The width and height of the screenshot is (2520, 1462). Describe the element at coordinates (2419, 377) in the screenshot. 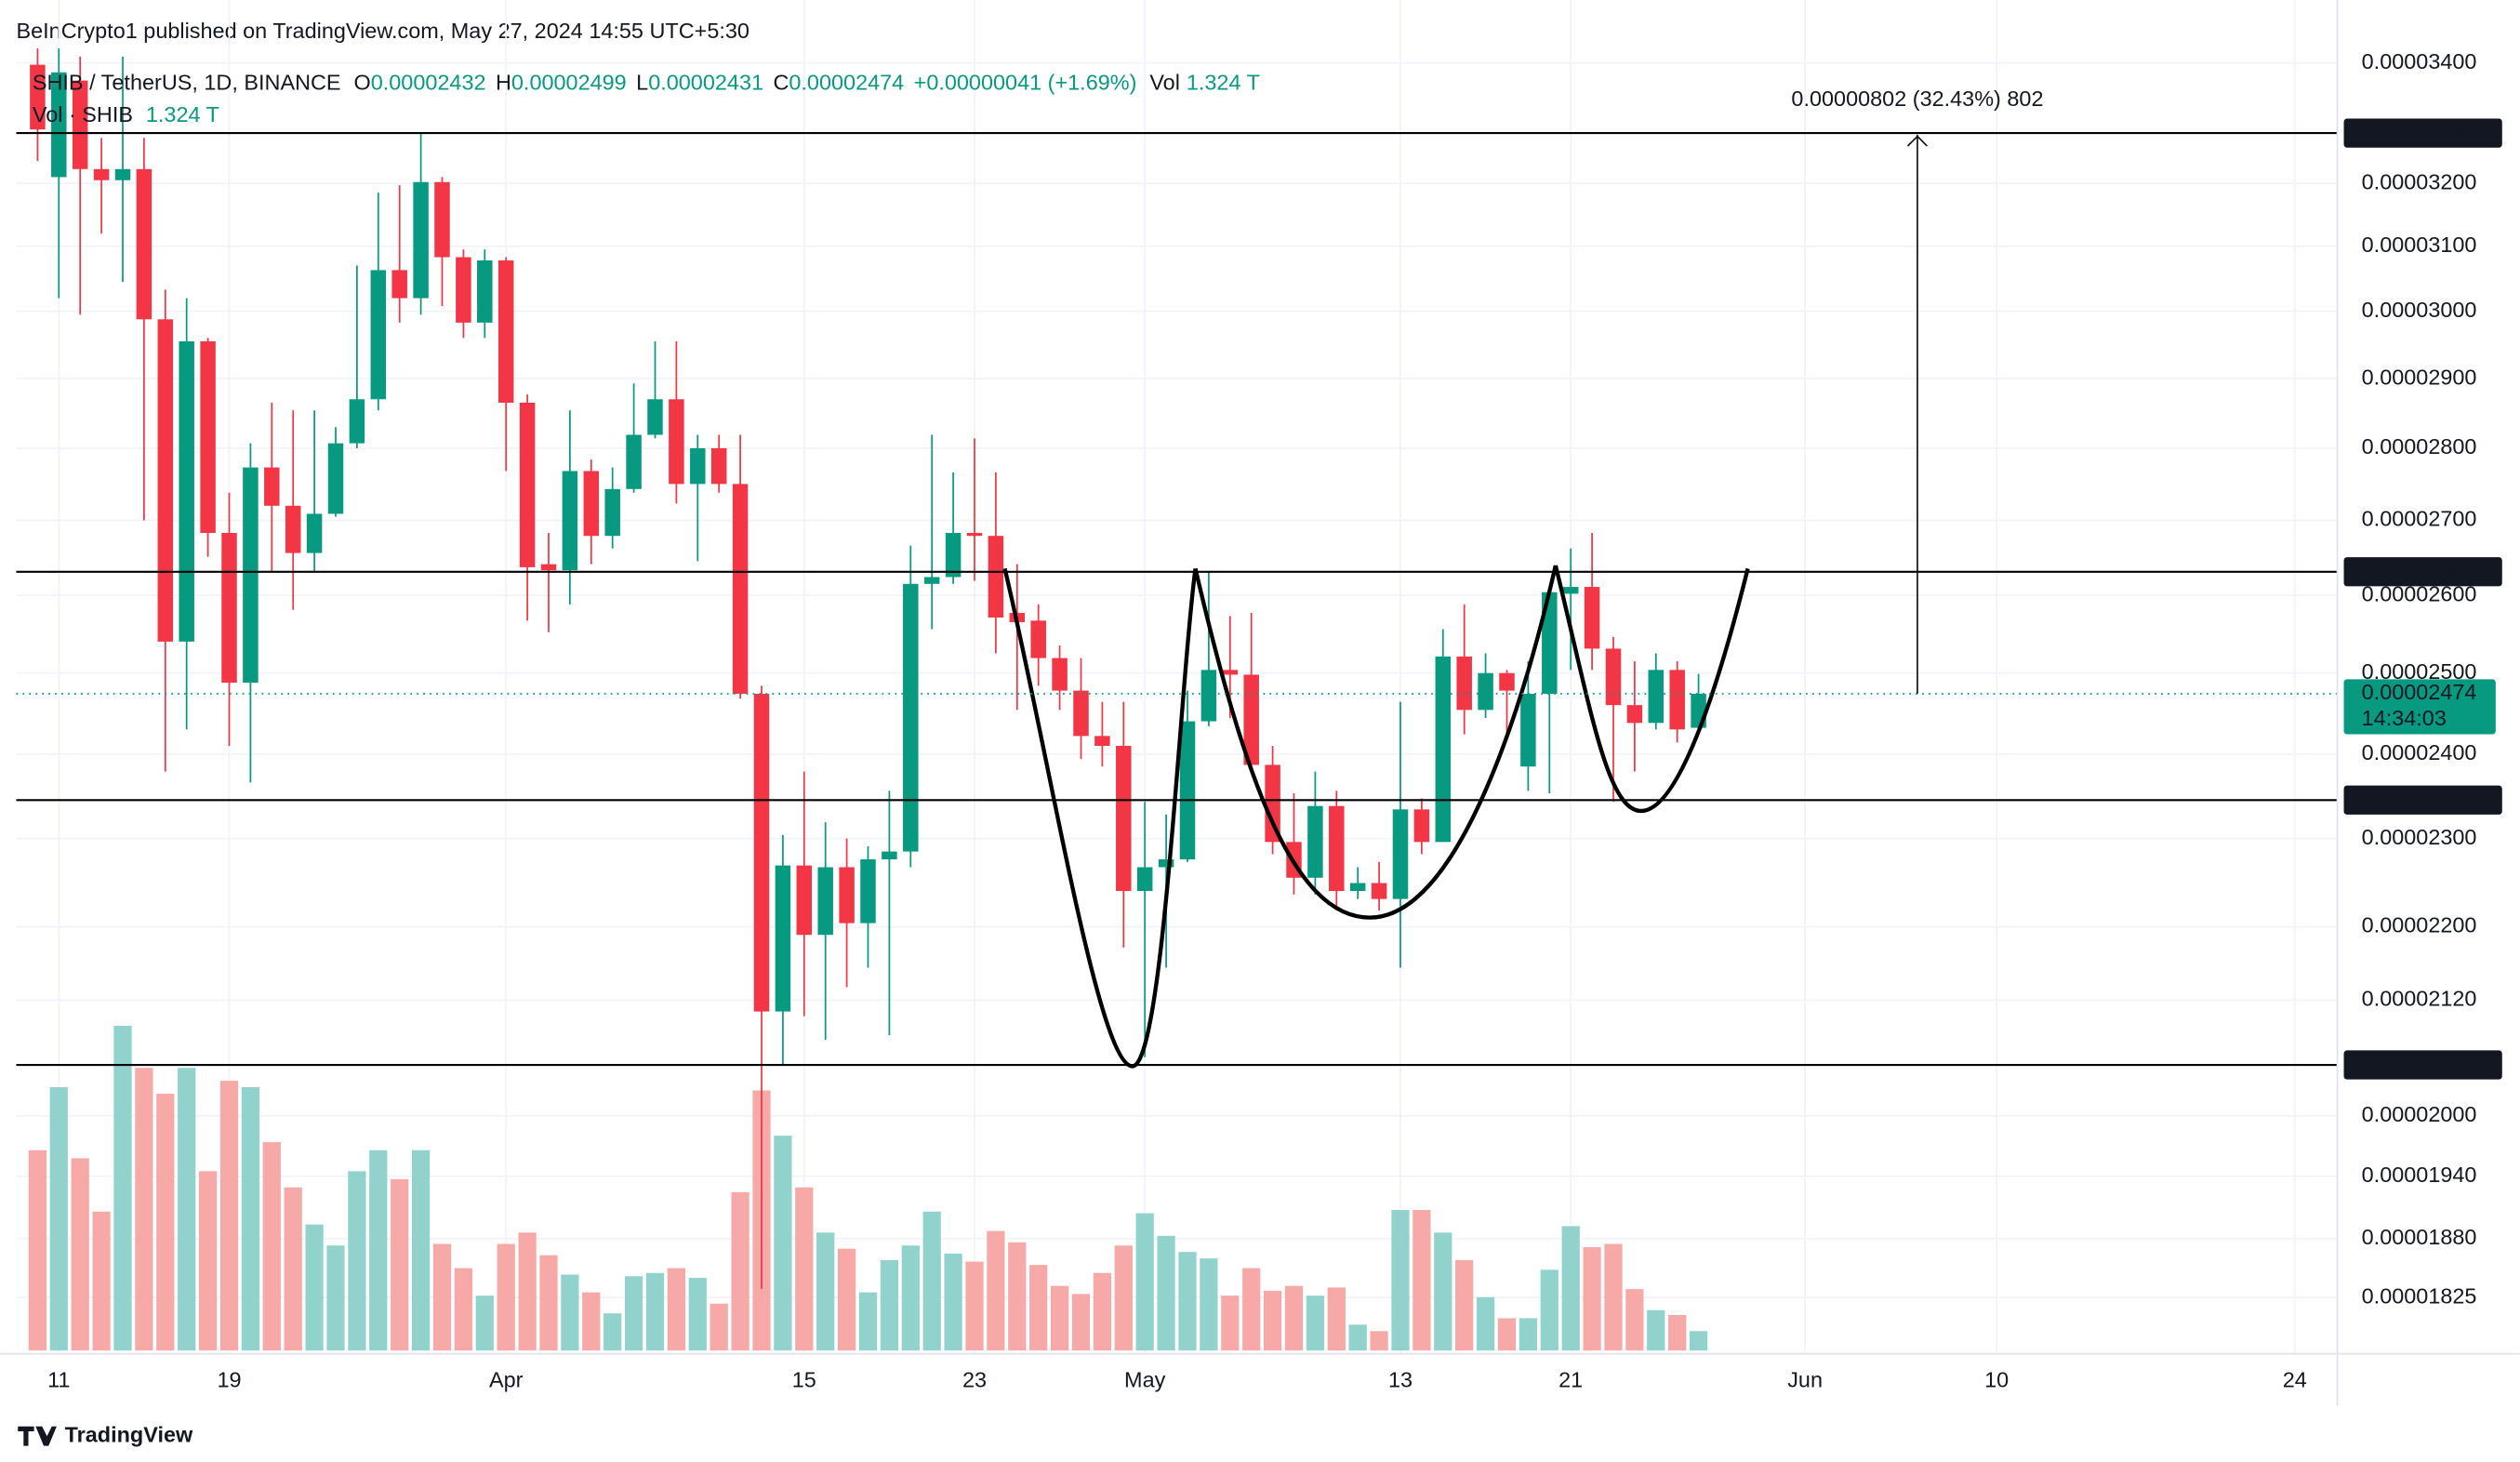

I see `y-tick-label: 0.00002900` at that location.